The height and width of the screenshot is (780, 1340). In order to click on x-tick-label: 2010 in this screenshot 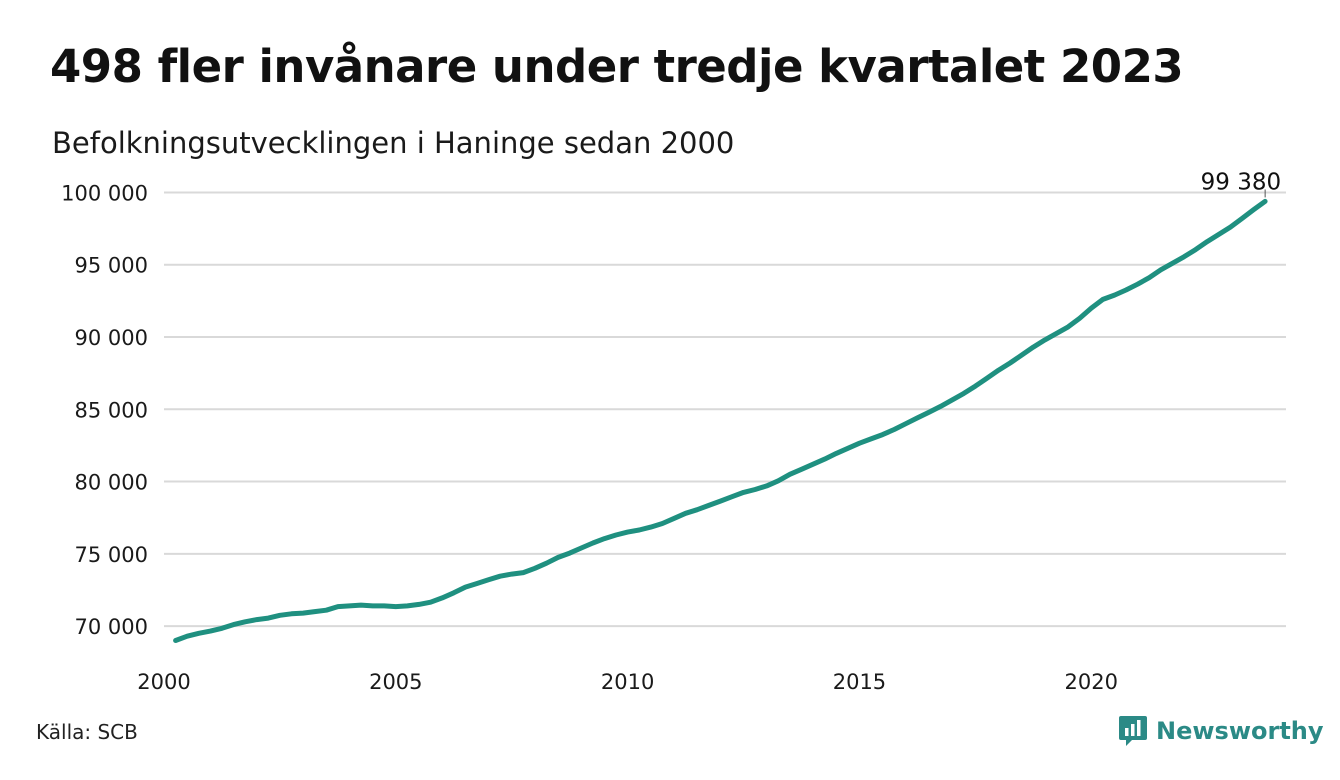, I will do `click(627, 682)`.